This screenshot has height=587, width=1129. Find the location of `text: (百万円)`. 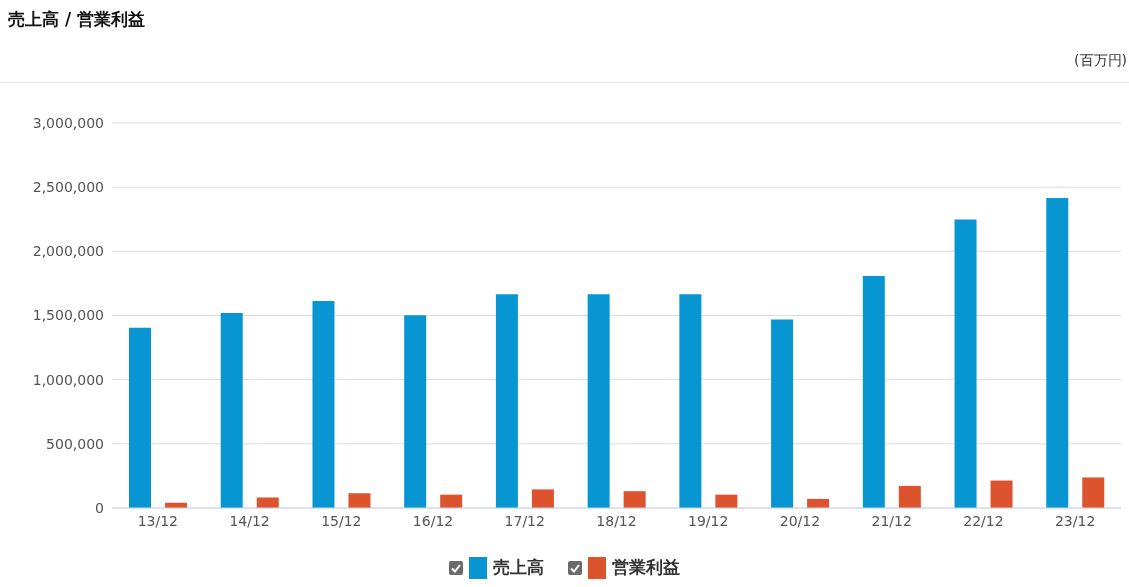

text: (百万円) is located at coordinates (1100, 61).